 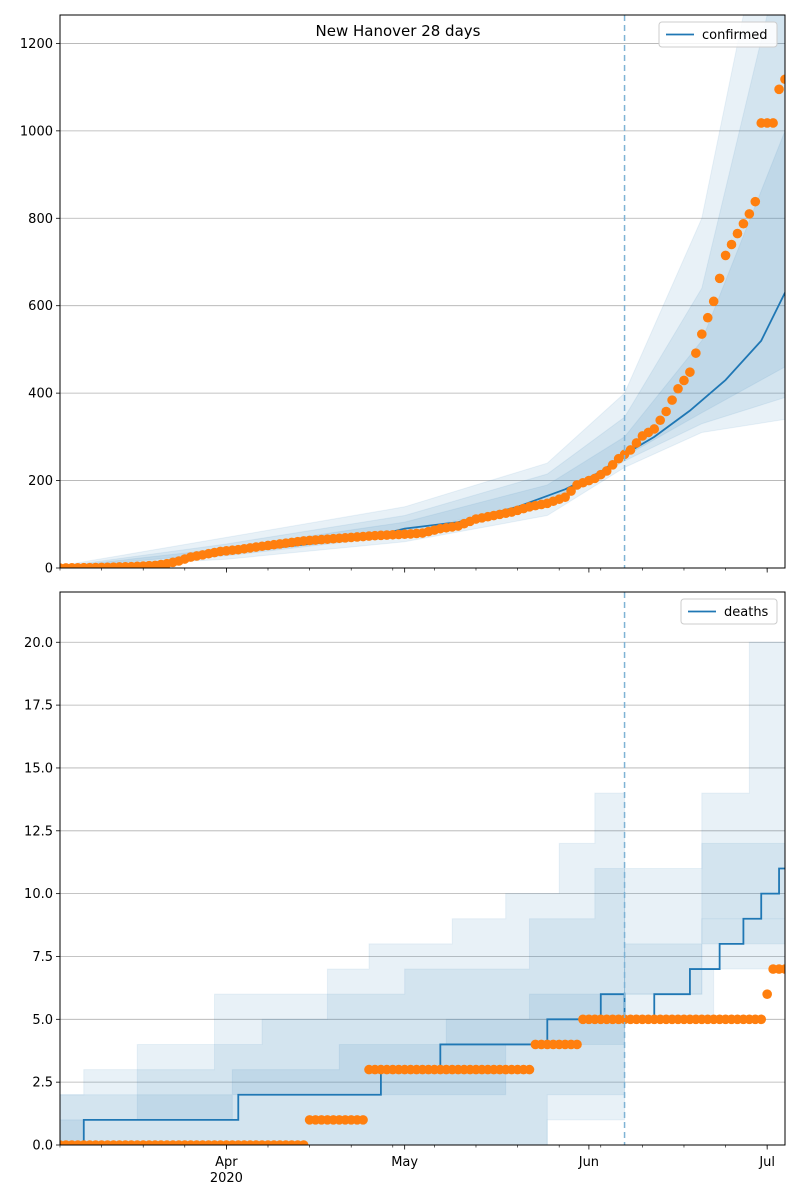 What do you see at coordinates (226, 1162) in the screenshot?
I see `x-tick-label: Apr` at bounding box center [226, 1162].